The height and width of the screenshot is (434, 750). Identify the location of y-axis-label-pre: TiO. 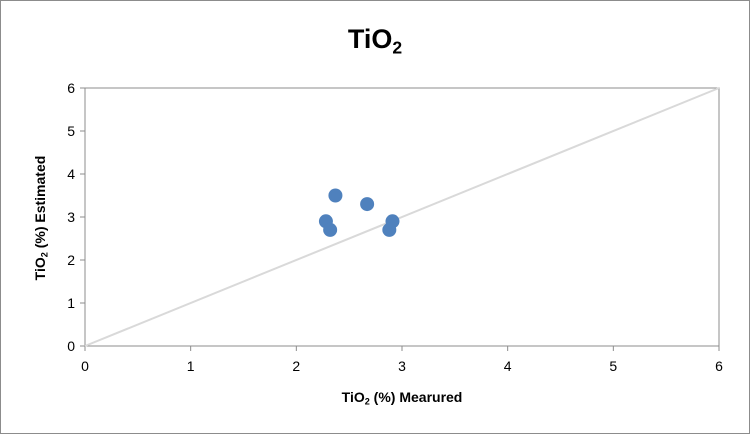
(40, 269).